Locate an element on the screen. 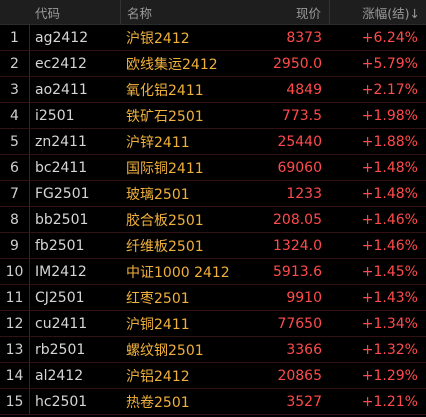 This screenshot has height=417, width=426. contract-code: al2412 is located at coordinates (59, 375).